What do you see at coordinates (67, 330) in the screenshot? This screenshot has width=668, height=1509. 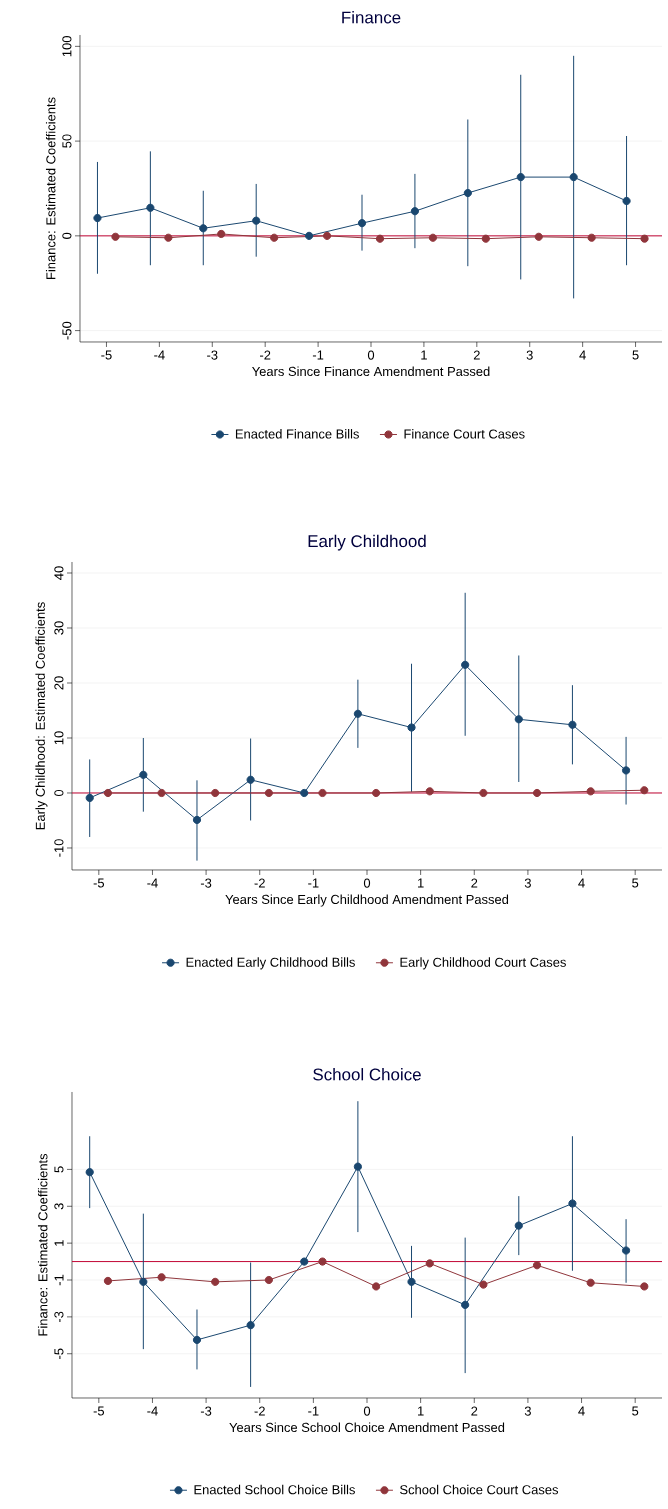 I see `y-tick-label: -50` at bounding box center [67, 330].